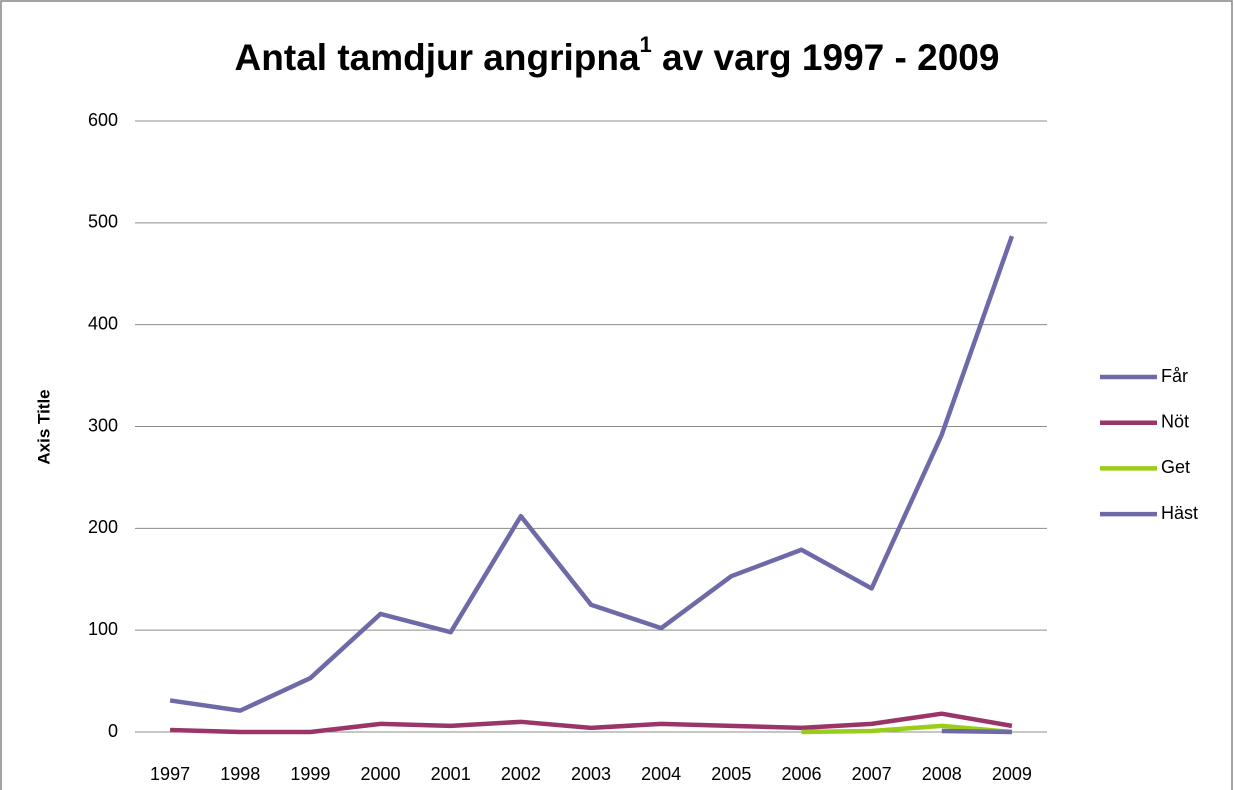 The width and height of the screenshot is (1234, 790). I want to click on x-tick-label: 2005, so click(731, 774).